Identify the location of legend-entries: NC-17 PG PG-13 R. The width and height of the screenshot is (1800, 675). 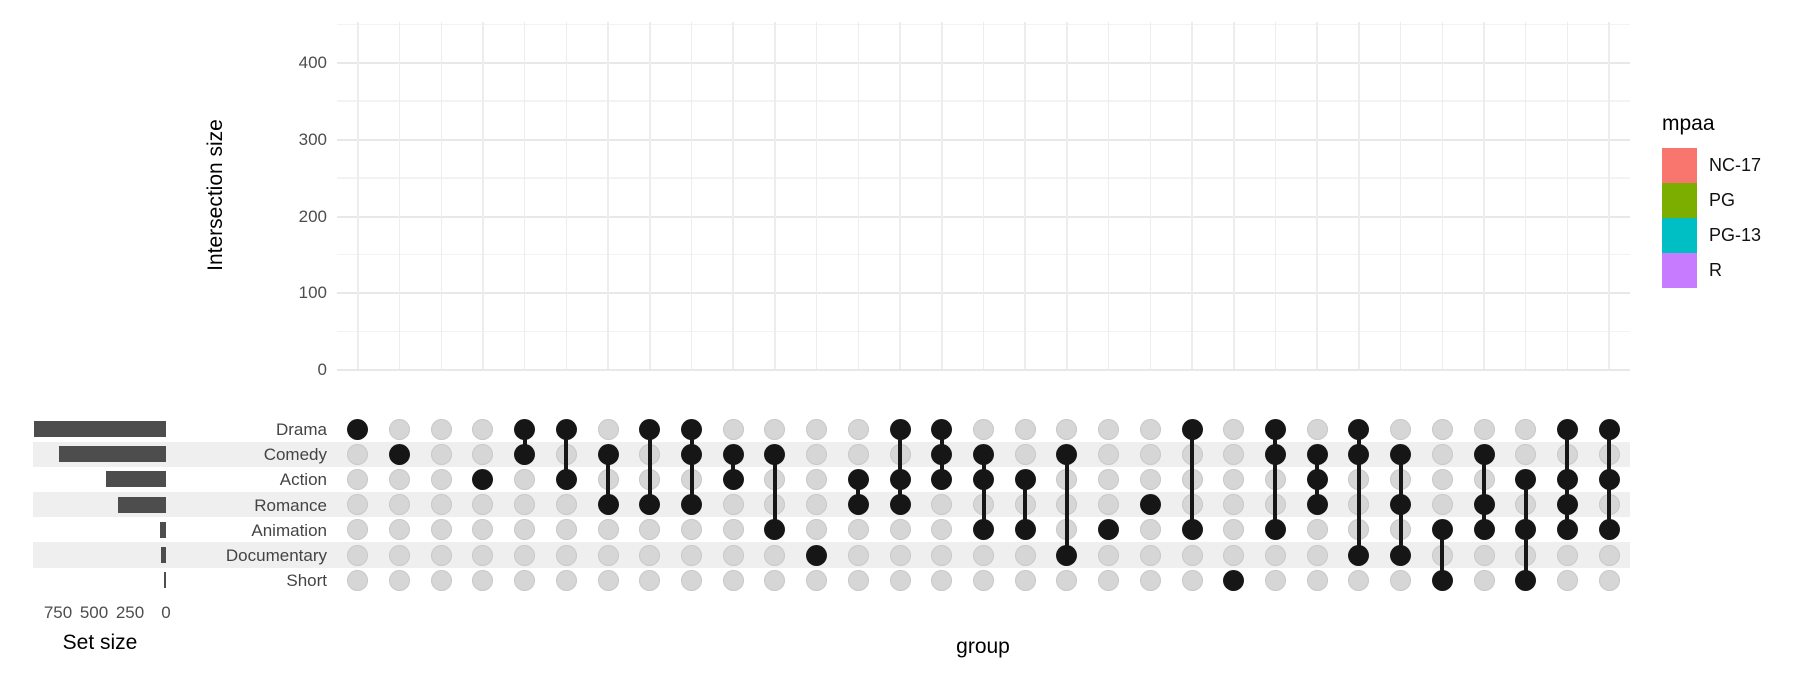
(1711, 218).